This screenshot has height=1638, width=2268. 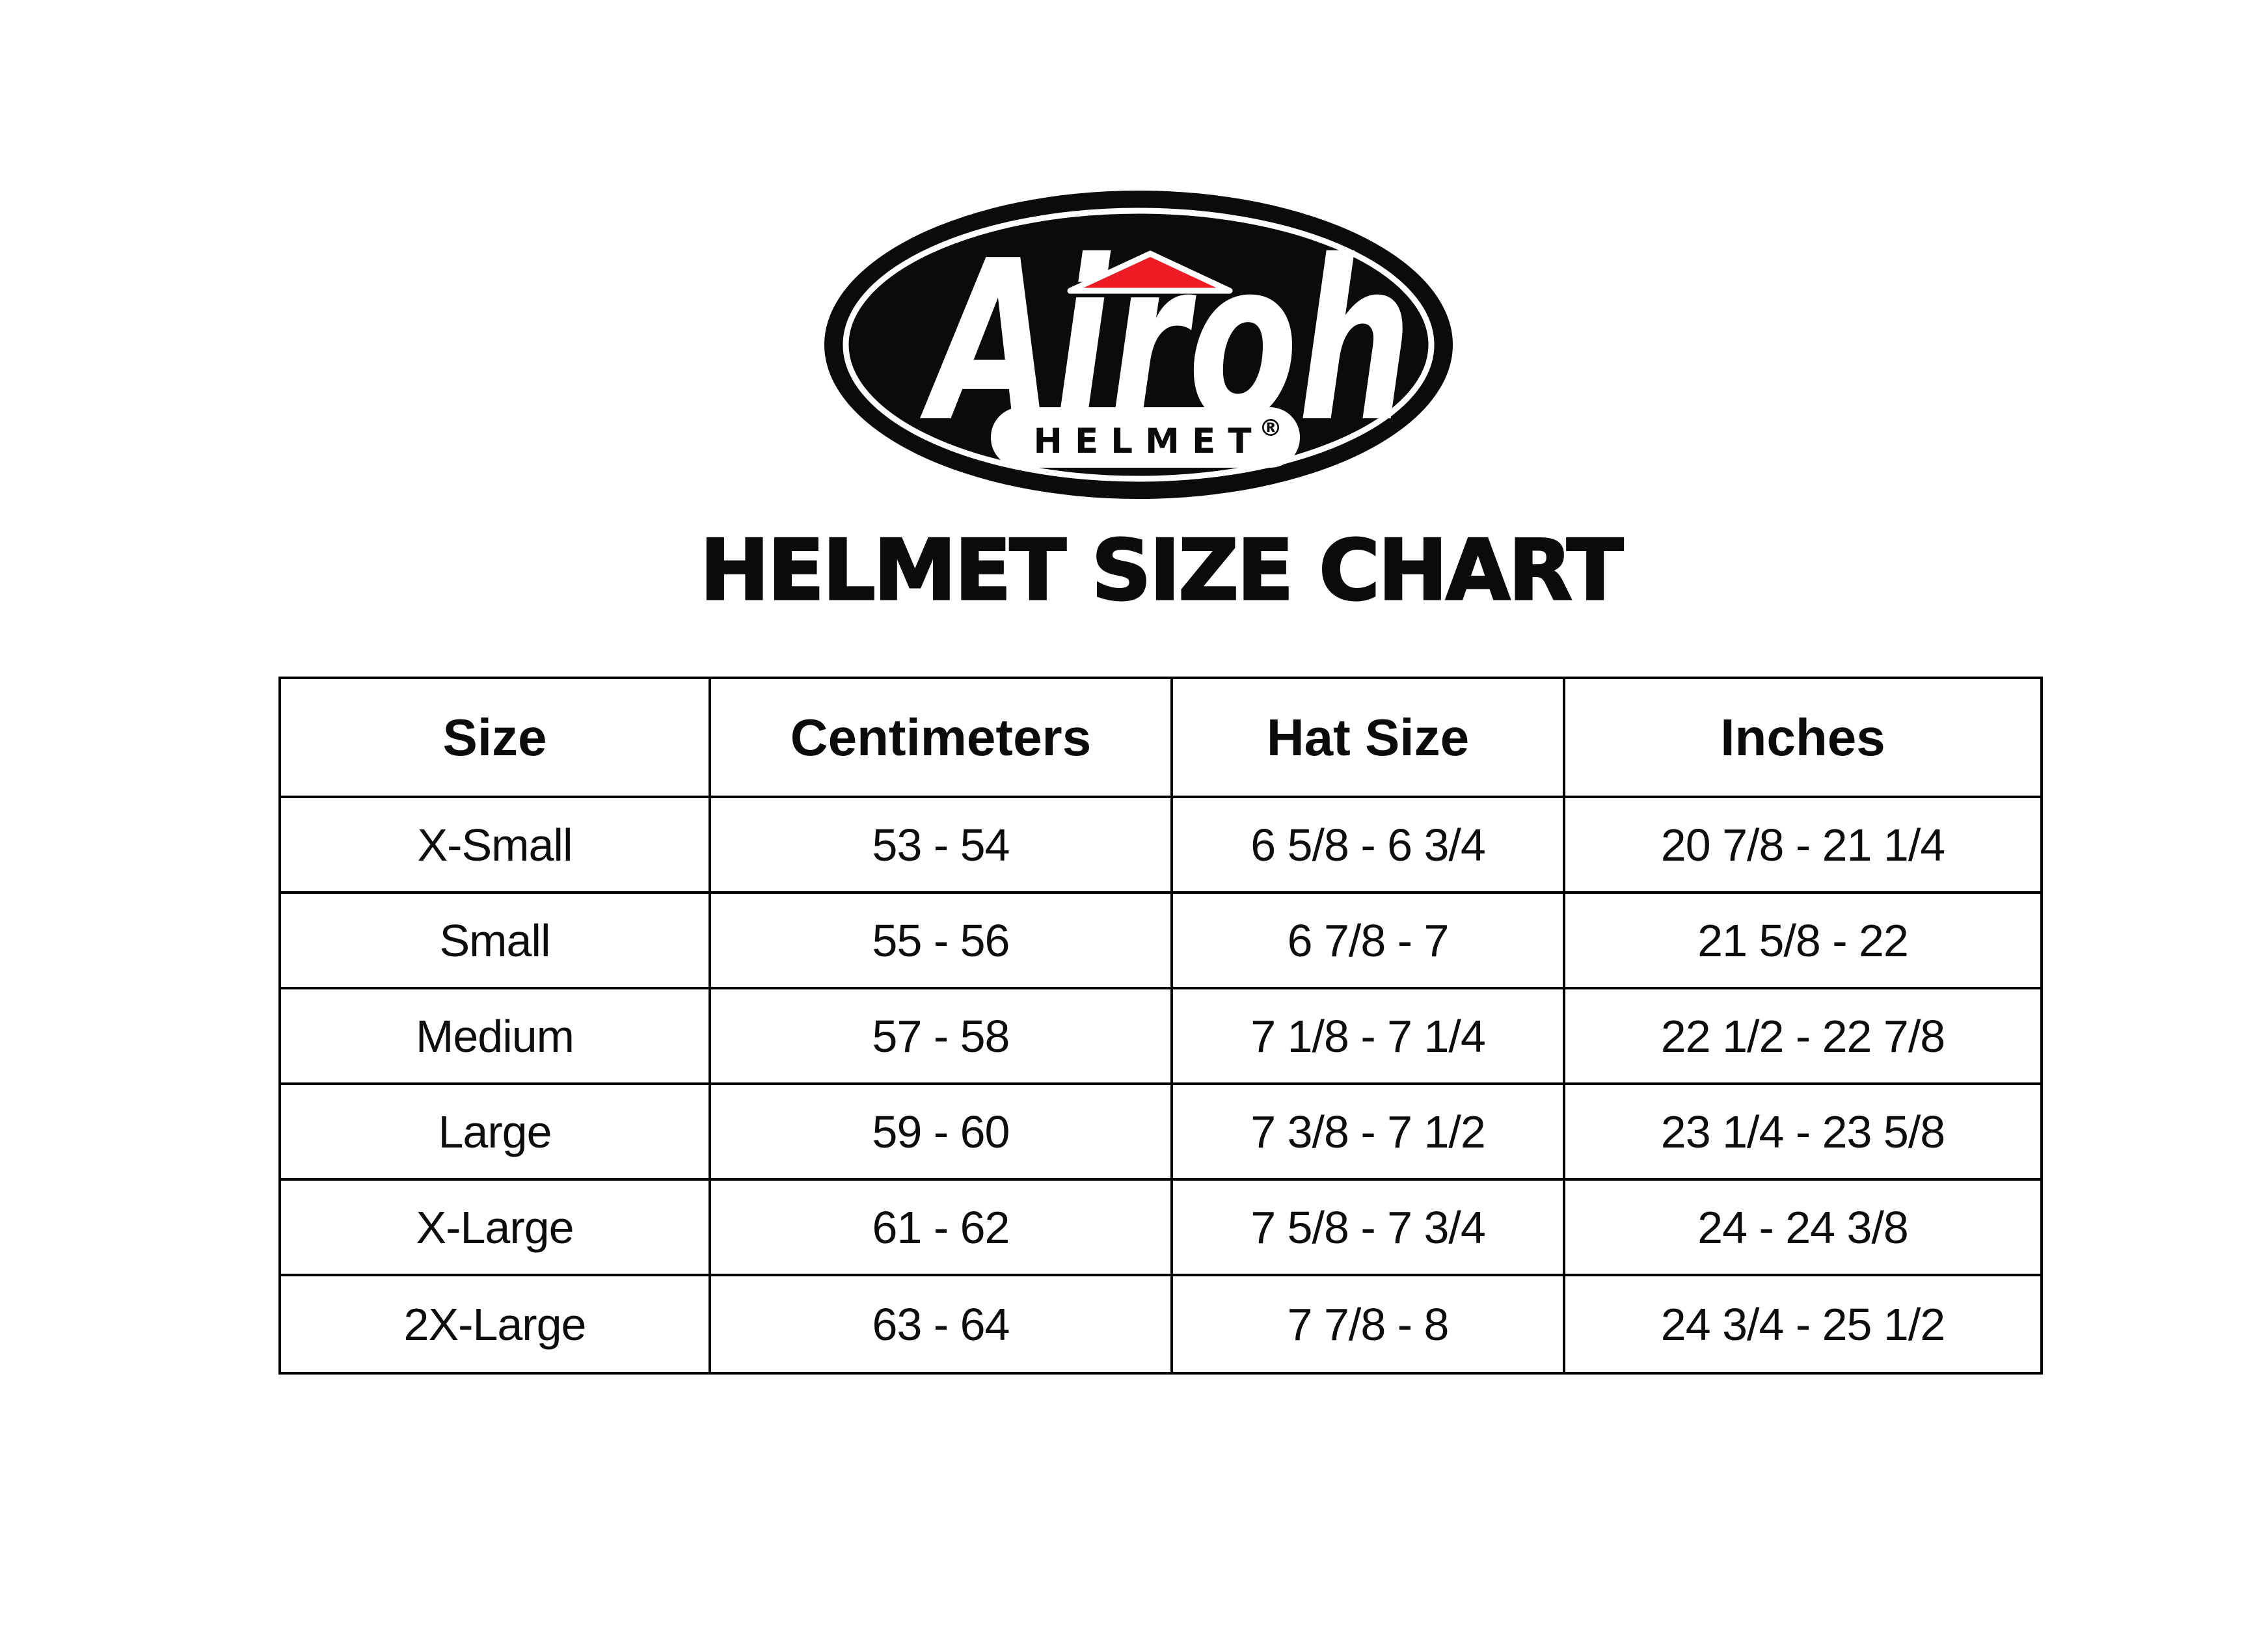 What do you see at coordinates (1369, 846) in the screenshot?
I see `hat-size-cell: 6 5/8 - 6 3/4` at bounding box center [1369, 846].